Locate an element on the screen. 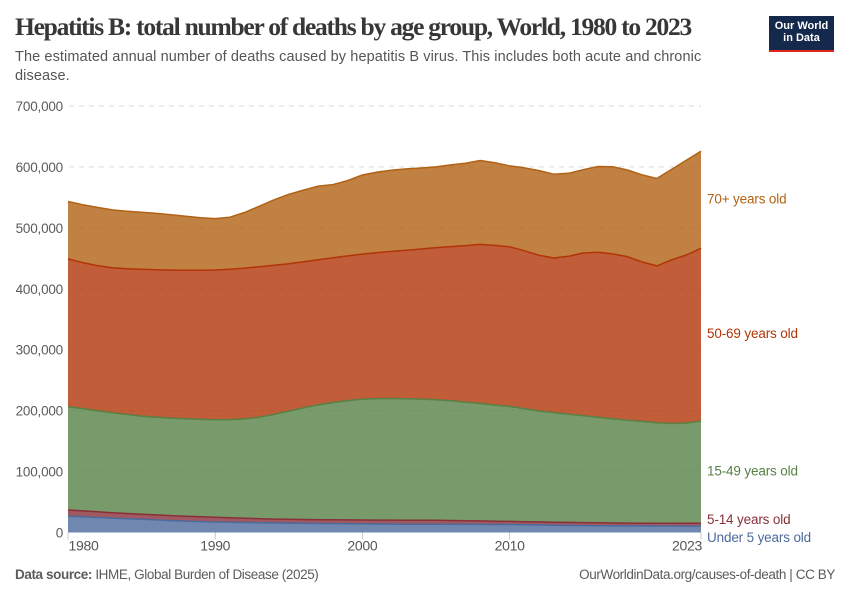  svg-text: 1990 is located at coordinates (215, 546).